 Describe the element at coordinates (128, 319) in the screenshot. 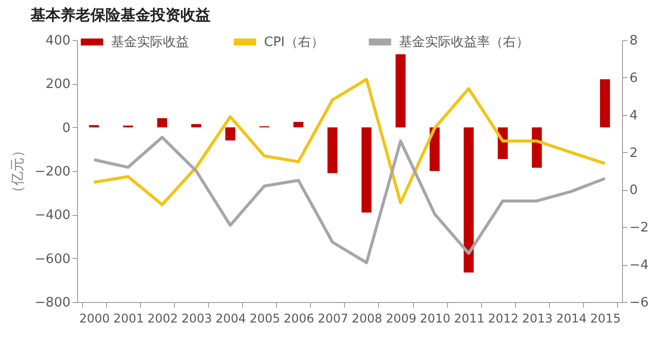

I see `x-tick-label: 2001` at that location.